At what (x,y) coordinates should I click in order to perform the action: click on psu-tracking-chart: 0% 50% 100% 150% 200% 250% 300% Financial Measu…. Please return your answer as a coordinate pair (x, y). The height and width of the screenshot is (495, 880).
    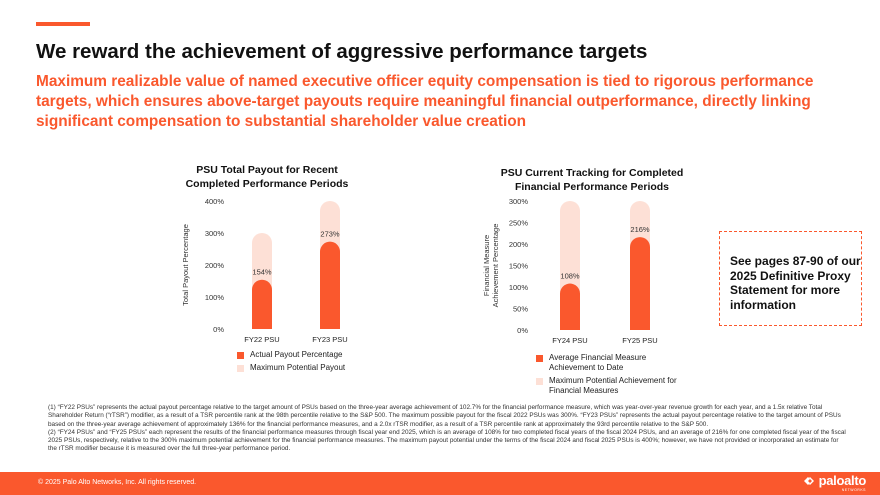
    Looking at the image, I should click on (570, 271).